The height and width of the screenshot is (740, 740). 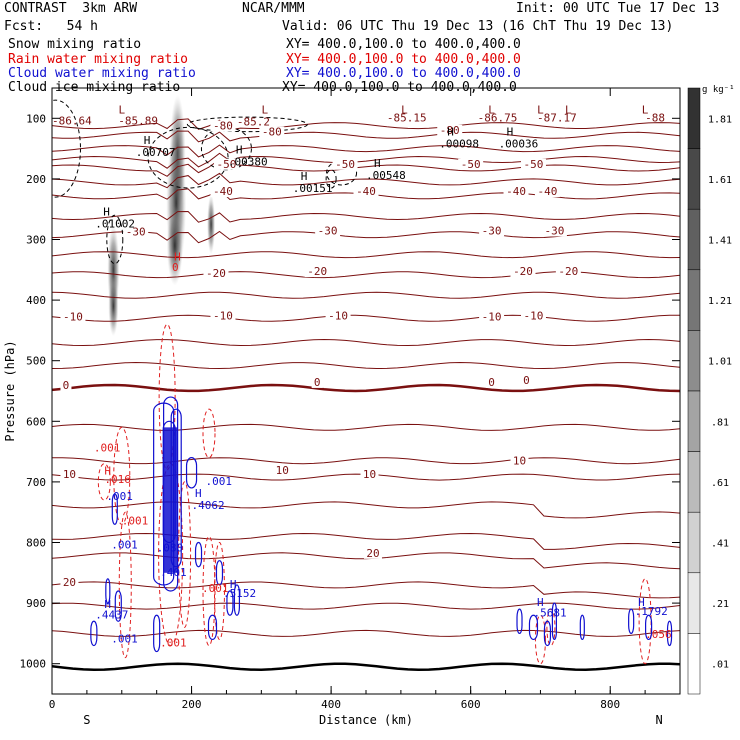 I want to click on cloud-water-core, so click(x=170, y=500).